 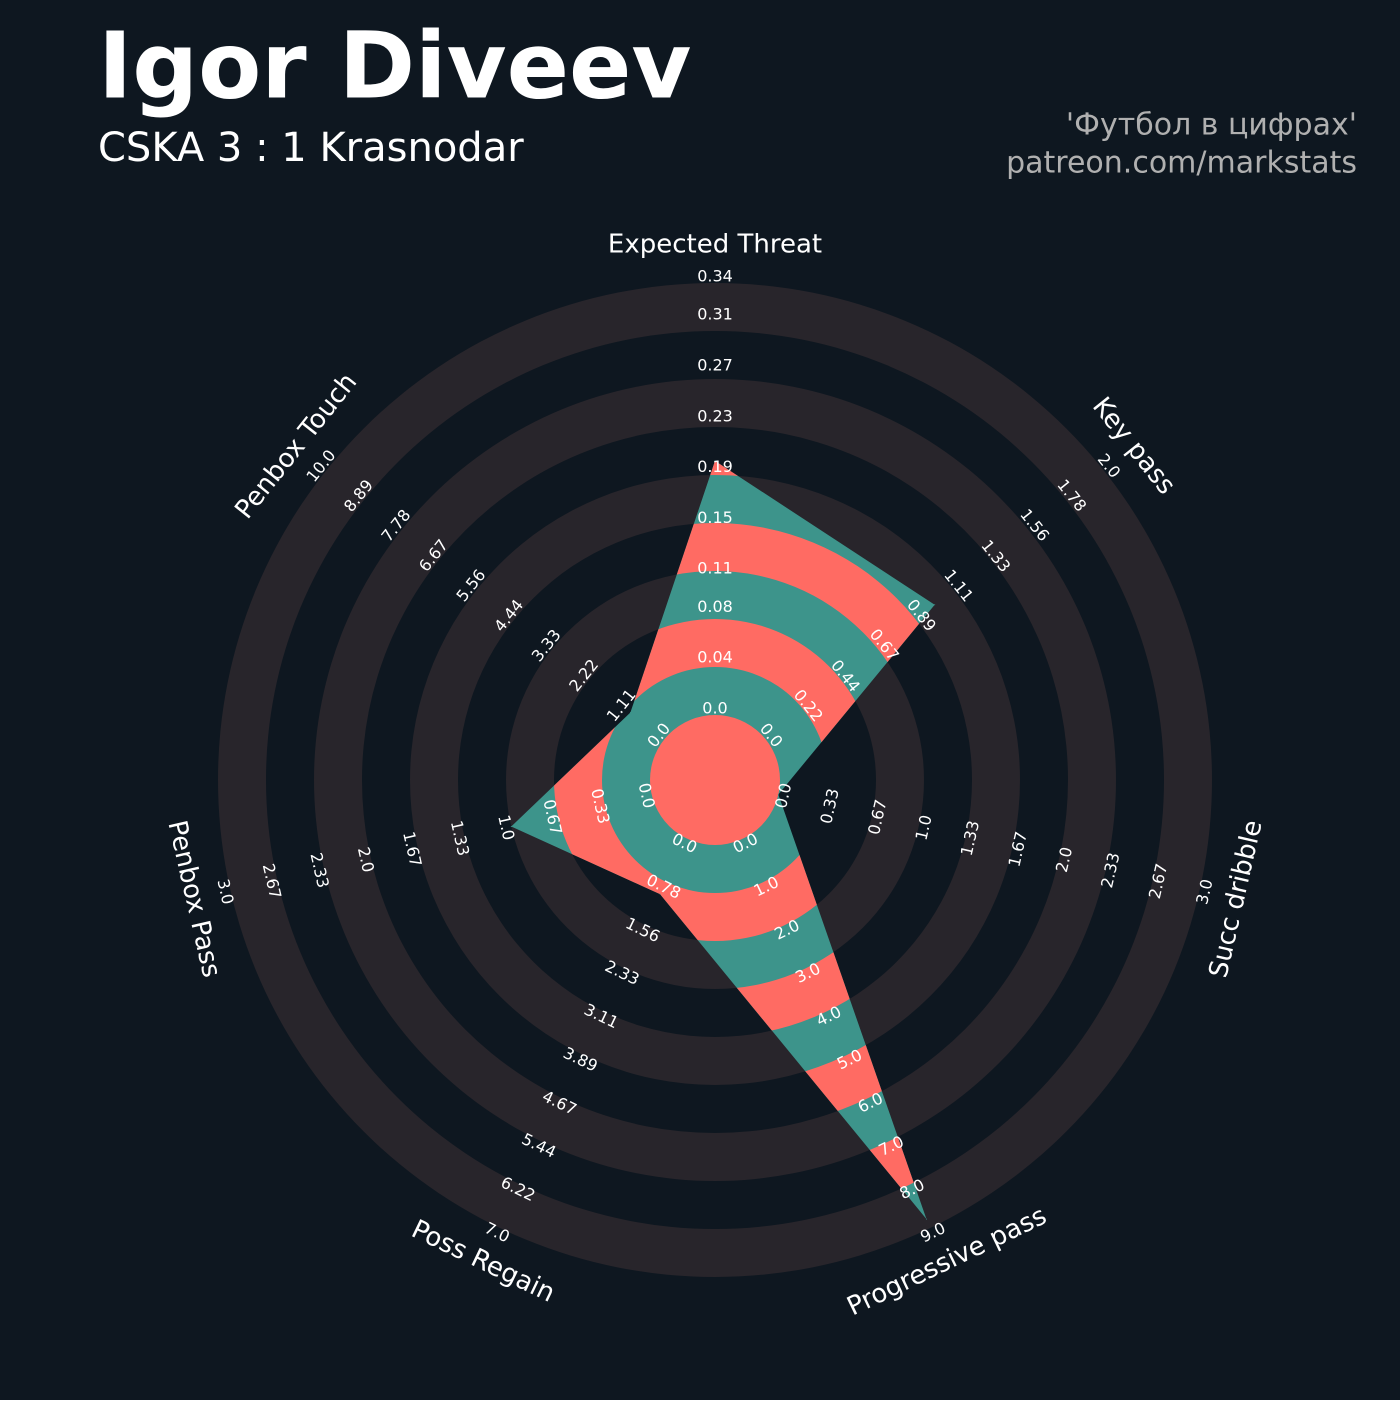 I want to click on tick-label: 0.27, so click(x=715, y=364).